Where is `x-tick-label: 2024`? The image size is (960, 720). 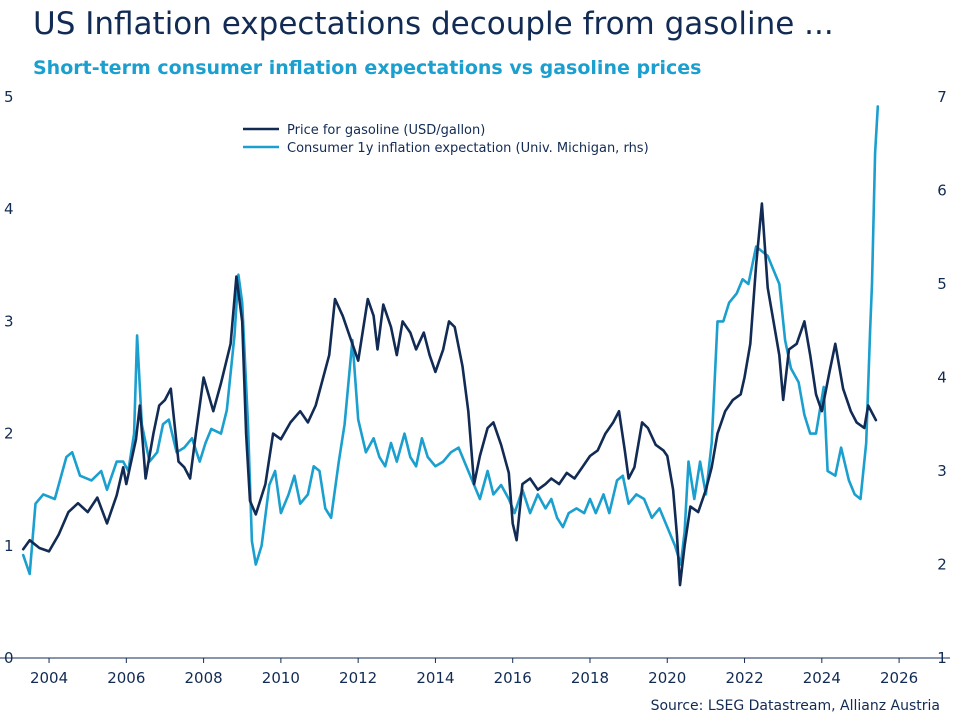 x-tick-label: 2024 is located at coordinates (822, 678).